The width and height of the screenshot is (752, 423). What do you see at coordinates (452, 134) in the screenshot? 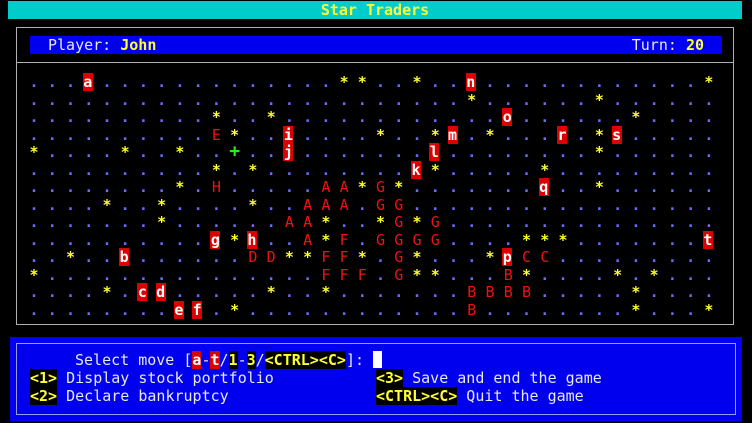
I see `move-option-m: m` at bounding box center [452, 134].